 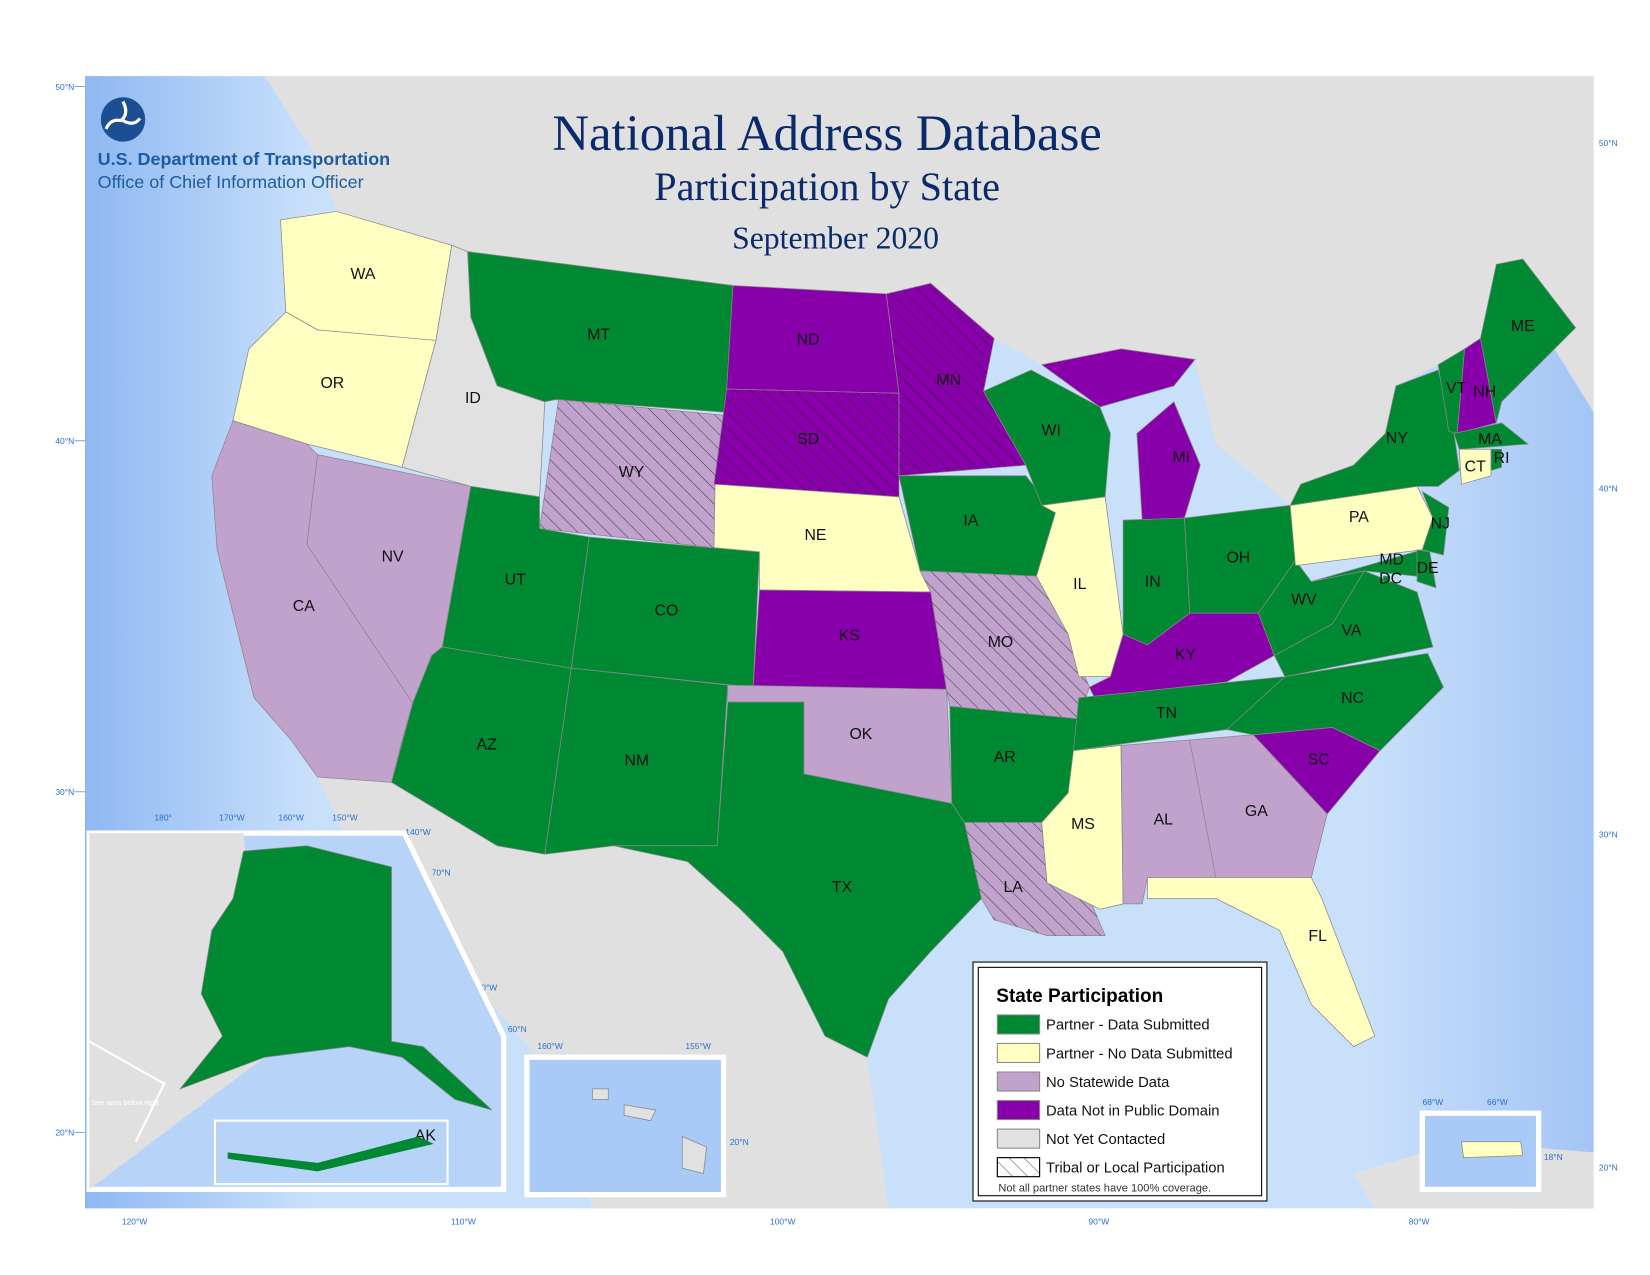 What do you see at coordinates (1502, 458) in the screenshot?
I see `state-label-ri: RI` at bounding box center [1502, 458].